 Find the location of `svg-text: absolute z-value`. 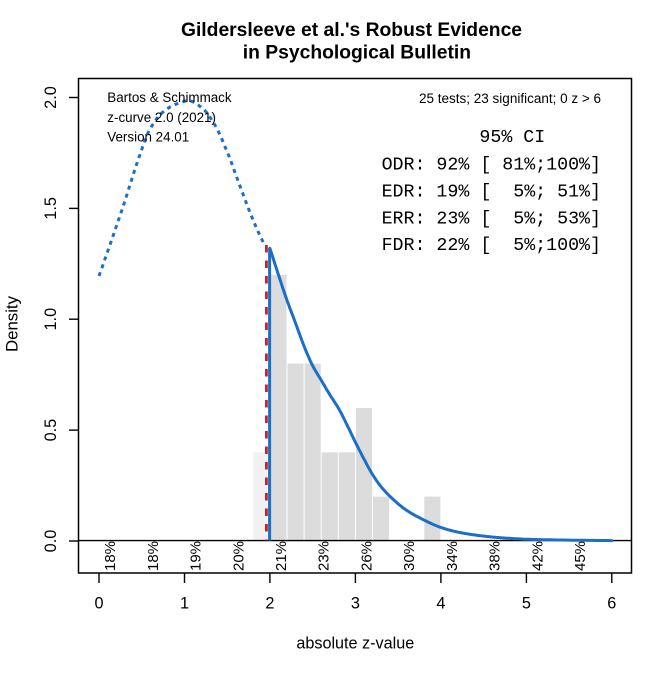

svg-text: absolute z-value is located at coordinates (355, 643).